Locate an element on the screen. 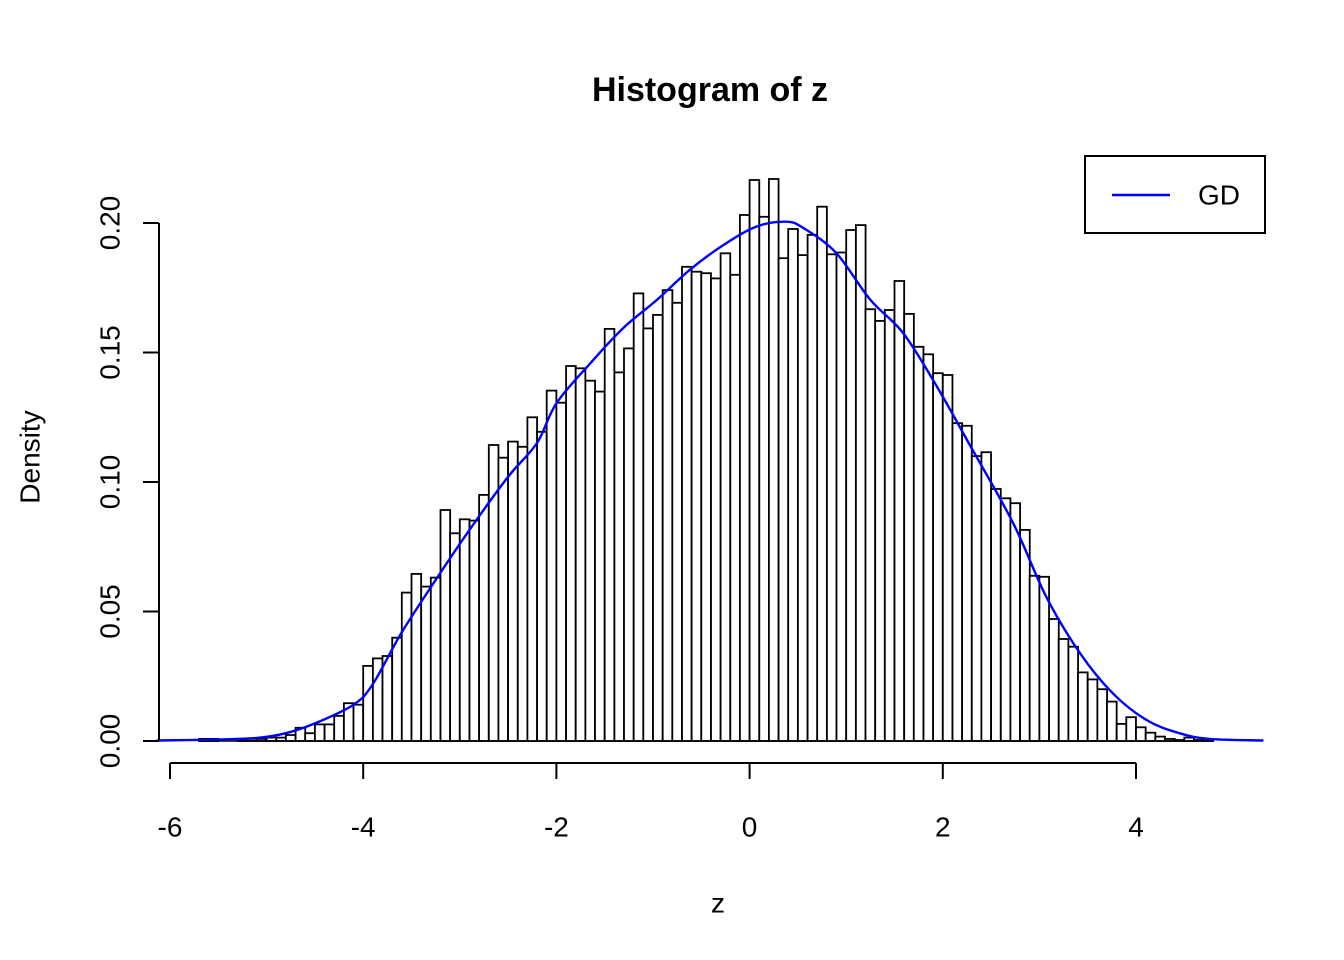 The height and width of the screenshot is (960, 1344). y-tick-label: 0.10 is located at coordinates (110, 482).